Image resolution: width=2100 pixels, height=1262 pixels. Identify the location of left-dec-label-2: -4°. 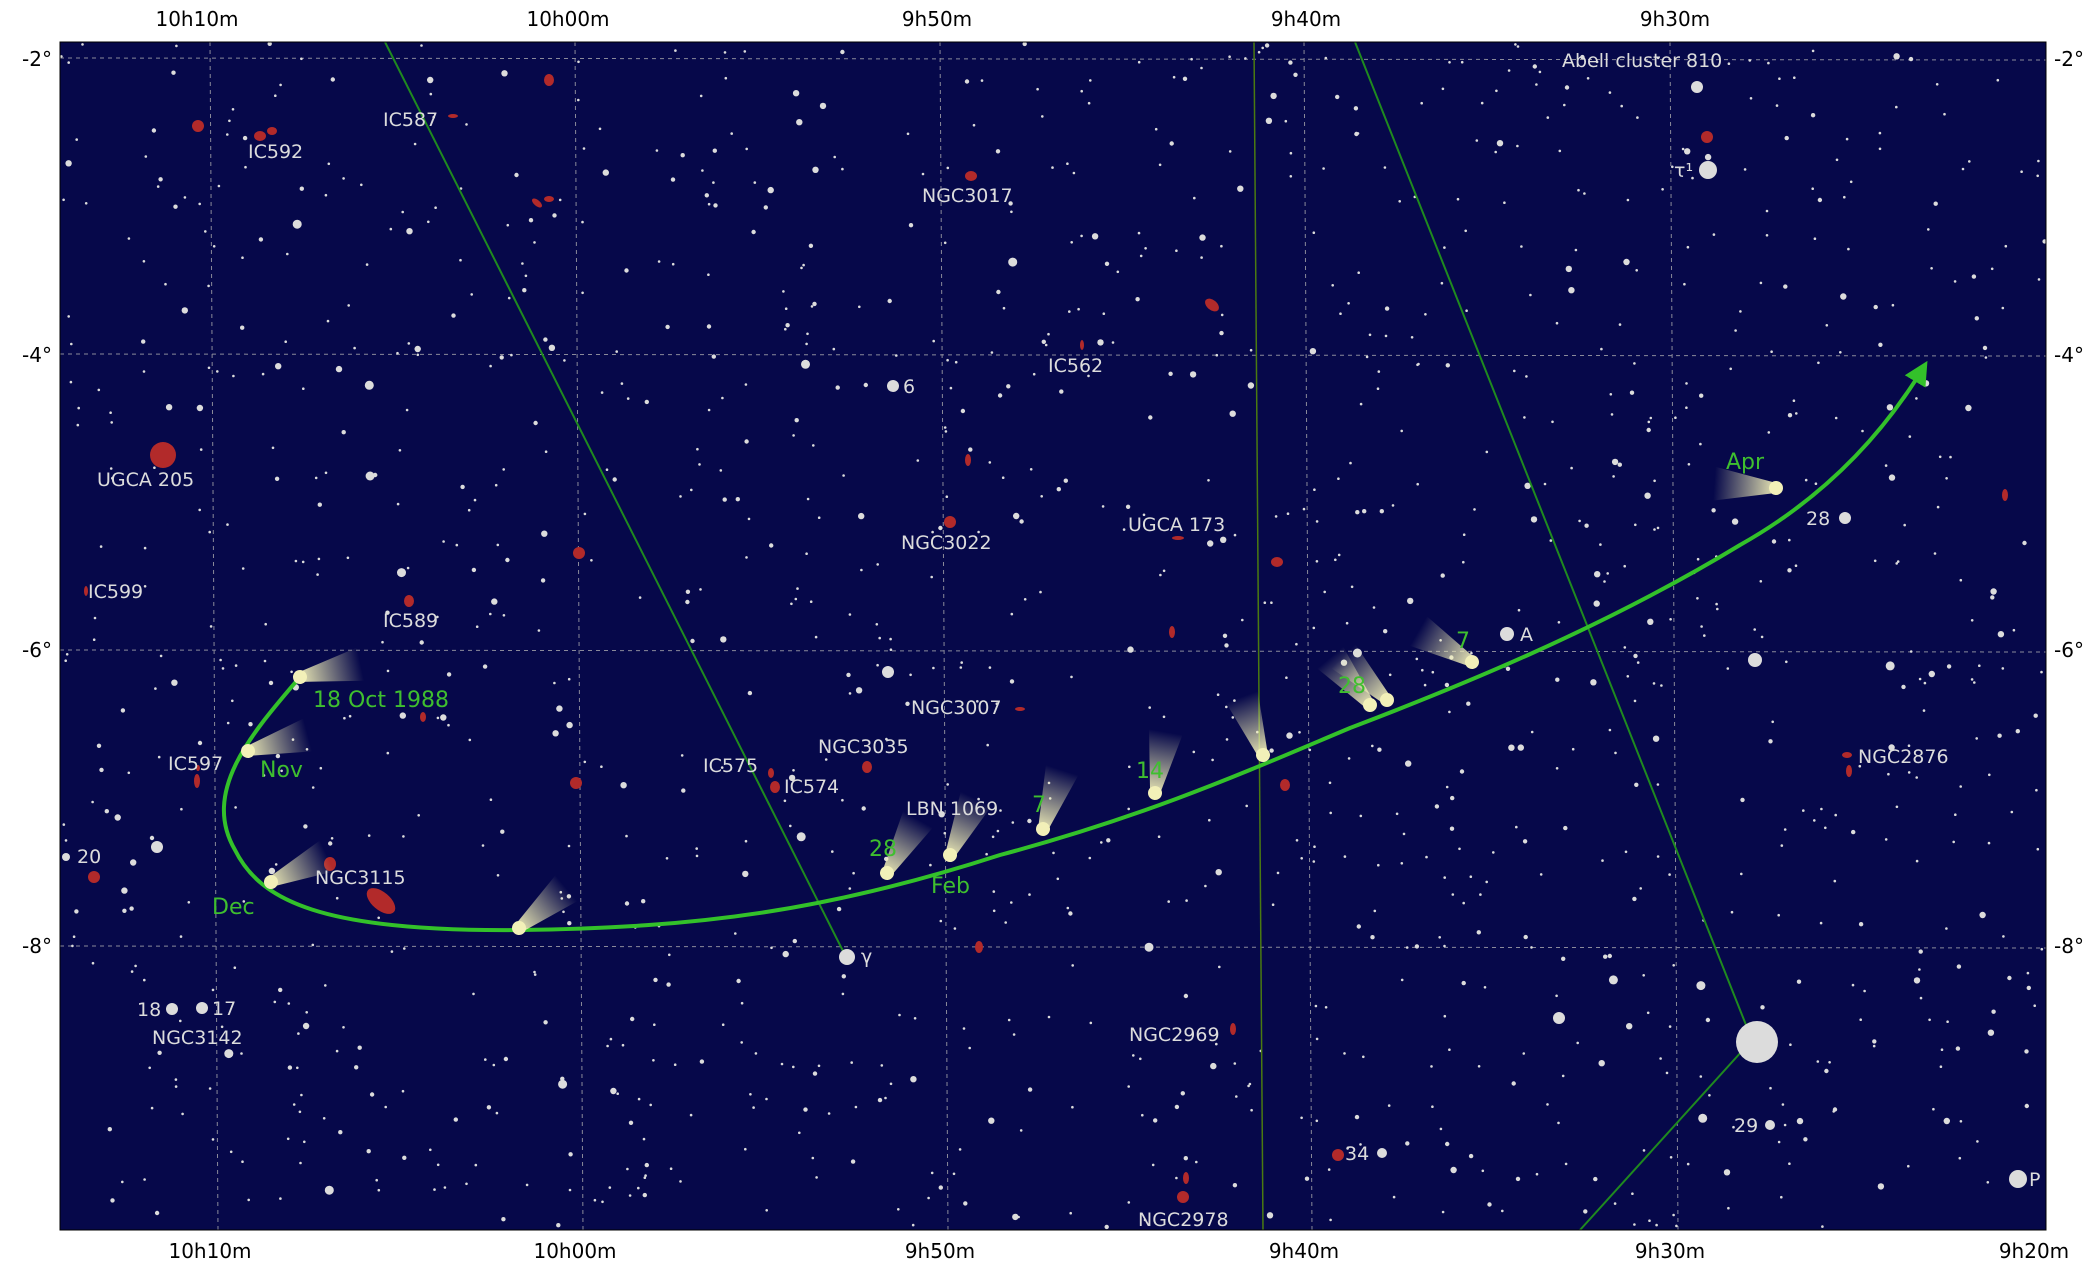
(37, 355).